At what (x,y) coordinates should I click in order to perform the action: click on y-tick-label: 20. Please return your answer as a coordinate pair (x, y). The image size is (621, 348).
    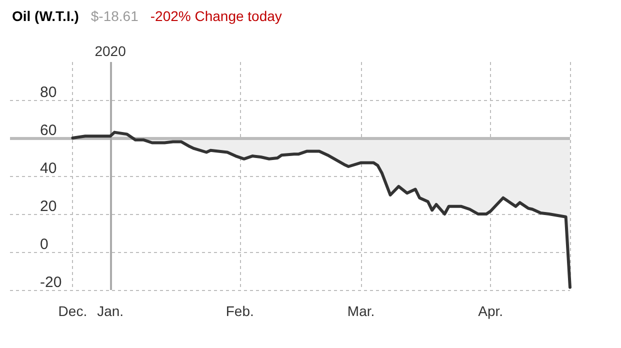
    Looking at the image, I should click on (48, 206).